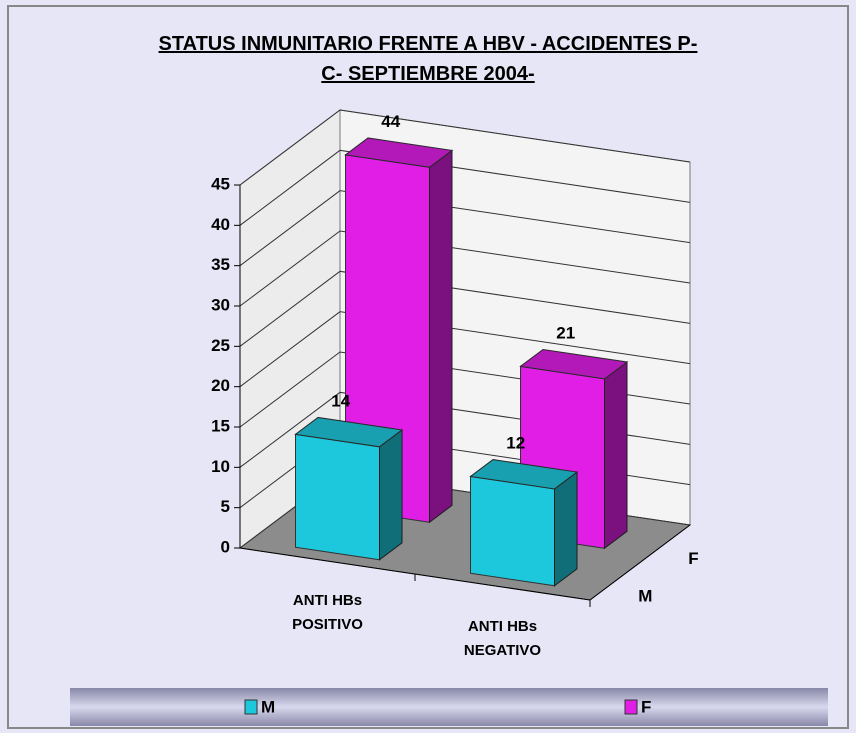 This screenshot has height=733, width=856. I want to click on x-tick-label: ANTI HBs NEGATIVO, so click(502, 638).